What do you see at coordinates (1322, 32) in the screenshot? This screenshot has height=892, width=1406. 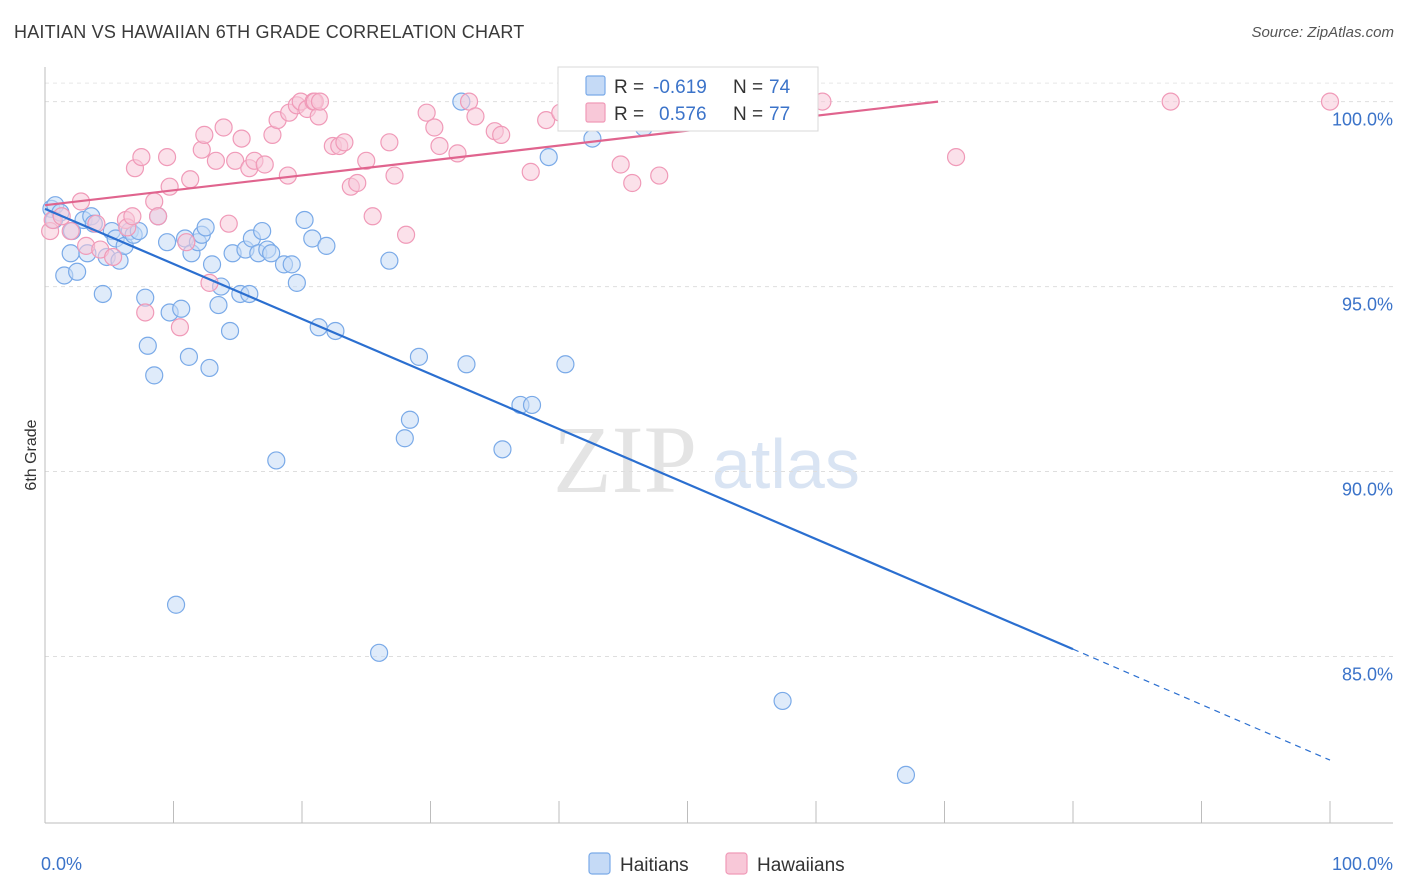 I see `source-credit: Source: ZipAtlas.com` at bounding box center [1322, 32].